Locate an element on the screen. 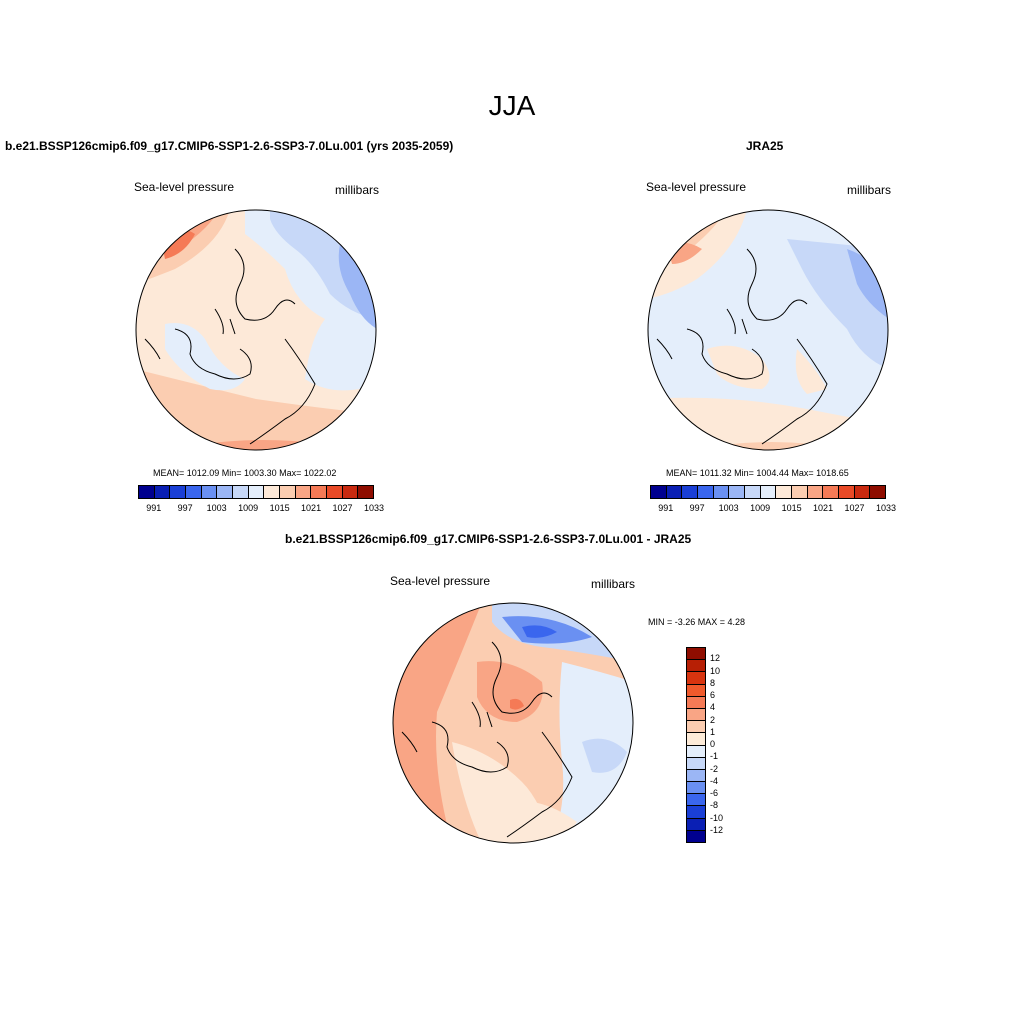 This screenshot has width=1024, height=1024. diff-polar-map is located at coordinates (513, 723).